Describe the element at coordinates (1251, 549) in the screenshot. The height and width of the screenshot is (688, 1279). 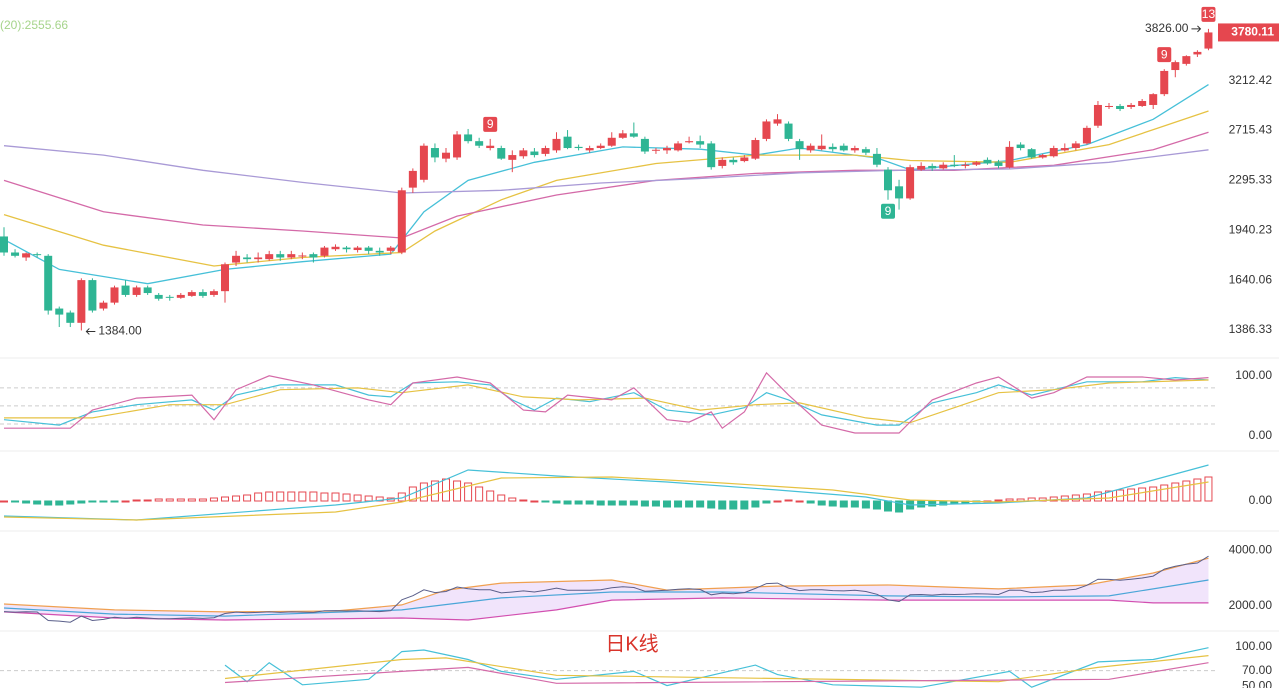
I see `y-tick-label: 4000.00` at that location.